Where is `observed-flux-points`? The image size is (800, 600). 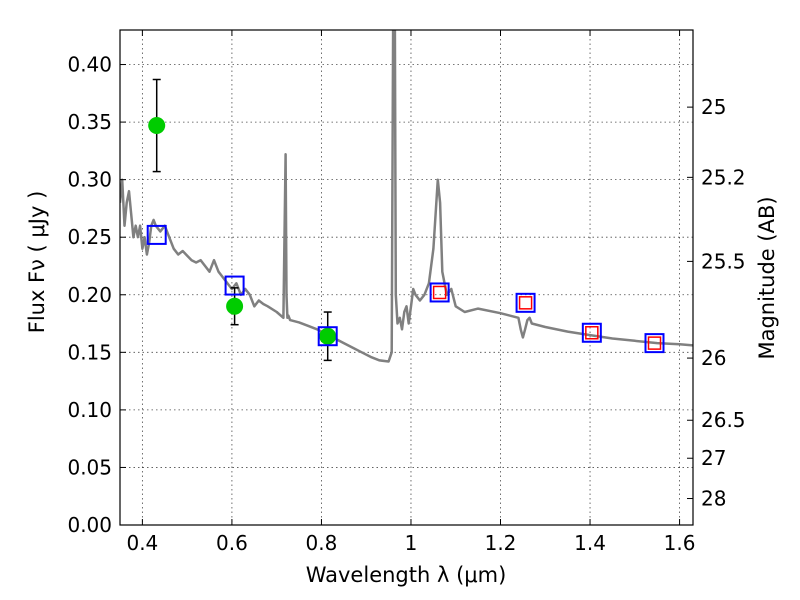
observed-flux-points is located at coordinates (242, 231).